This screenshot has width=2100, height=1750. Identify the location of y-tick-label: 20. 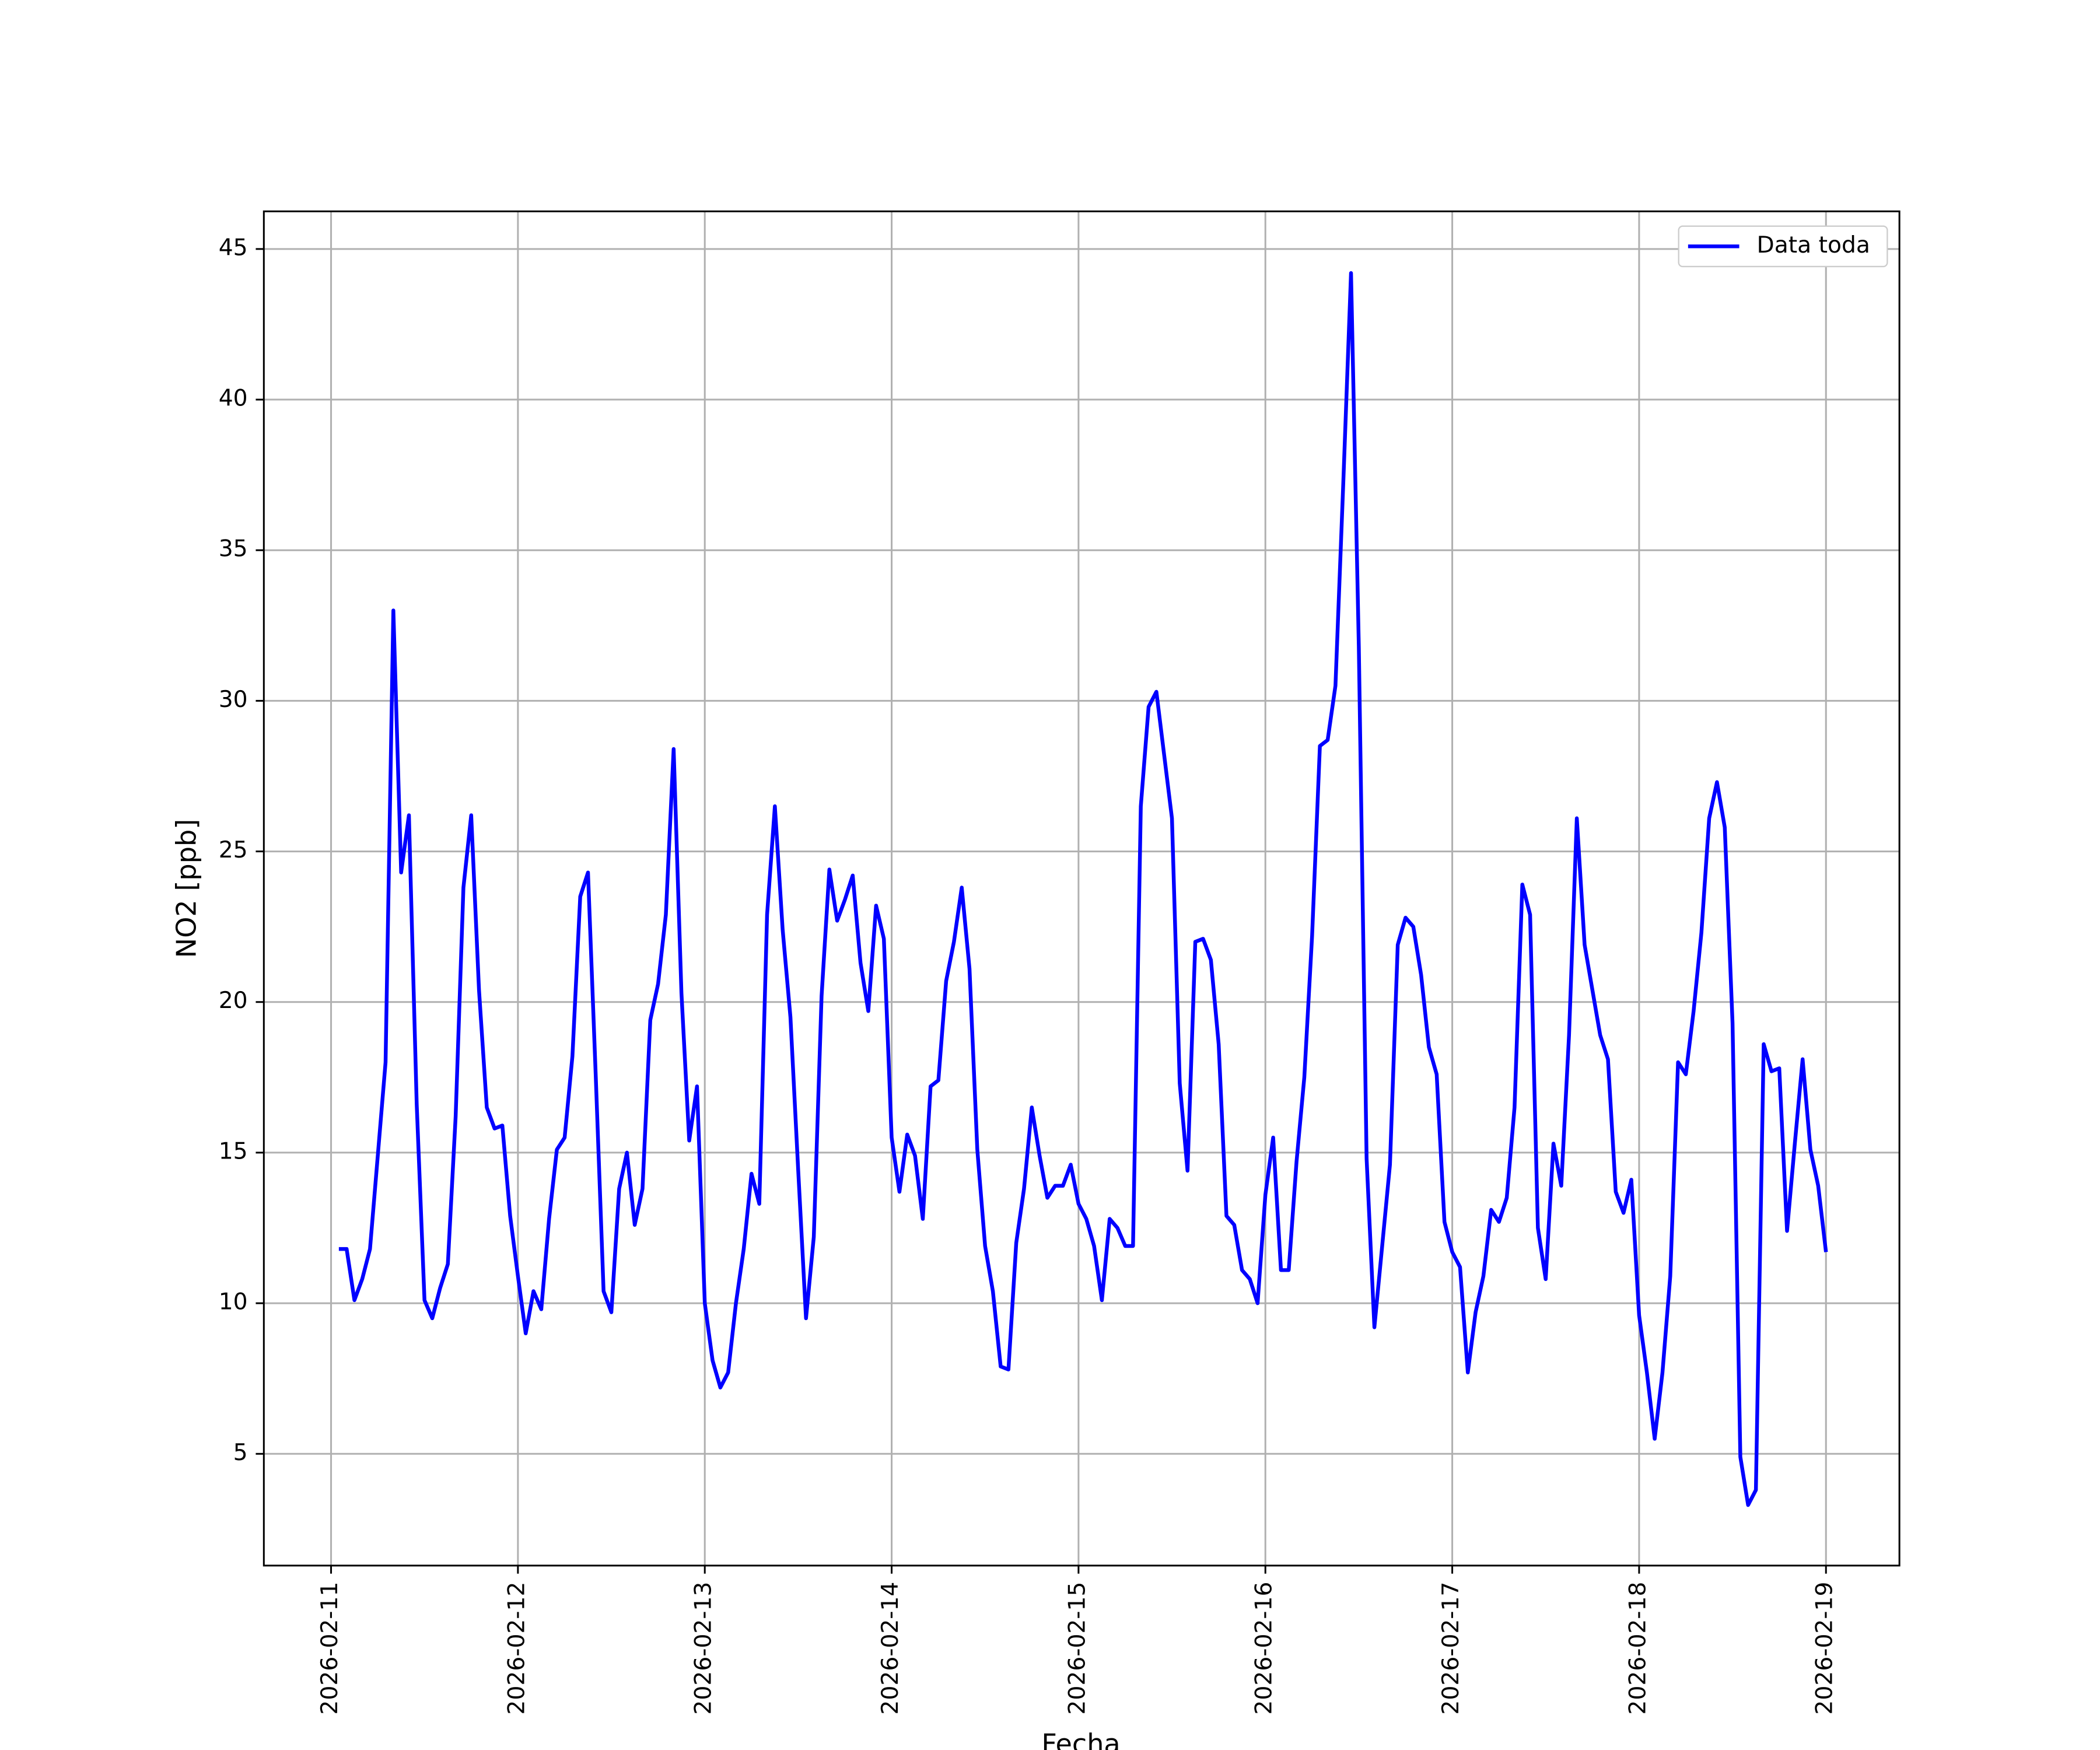
(233, 1001).